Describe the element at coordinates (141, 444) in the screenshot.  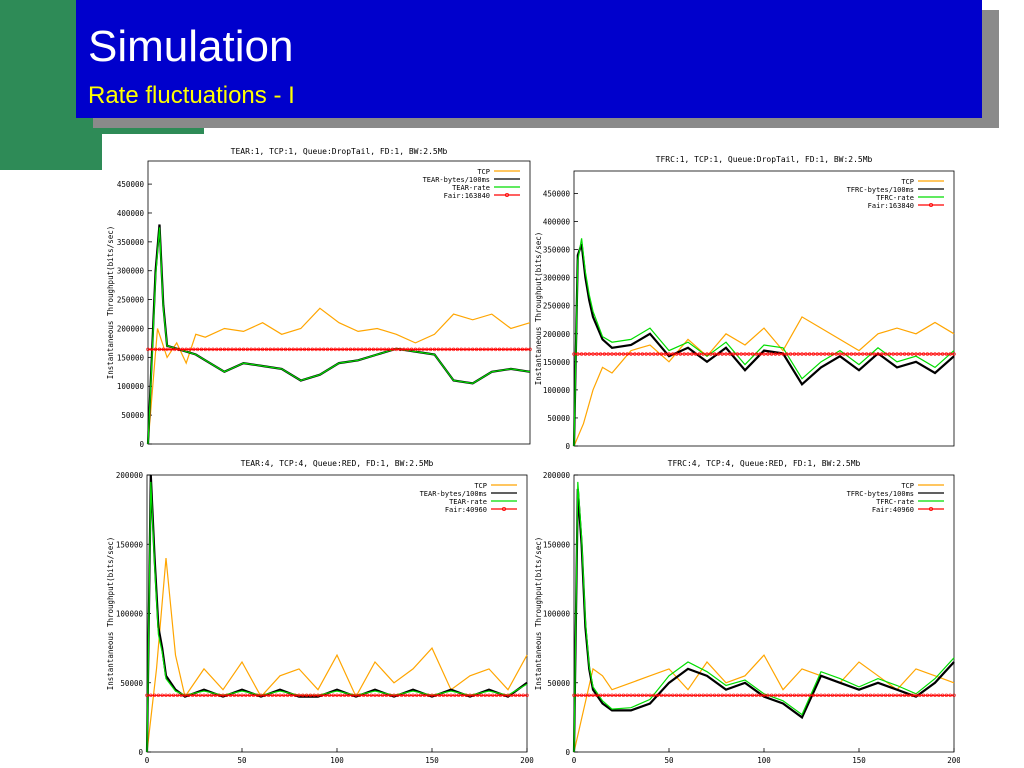
I see `y-tick-label: 0` at that location.